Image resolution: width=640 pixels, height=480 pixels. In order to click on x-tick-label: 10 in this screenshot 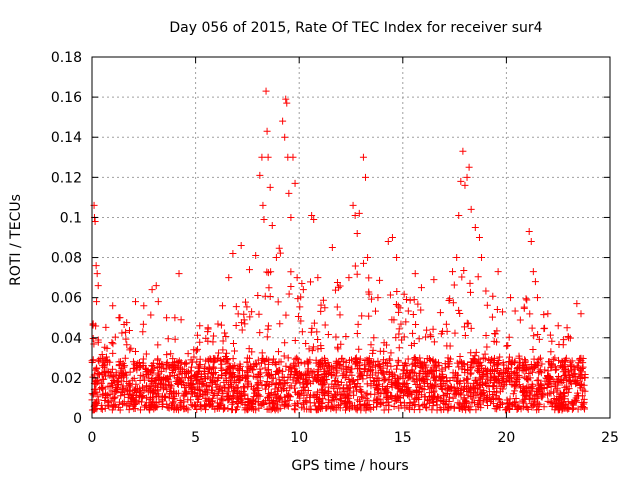, I will do `click(299, 438)`.